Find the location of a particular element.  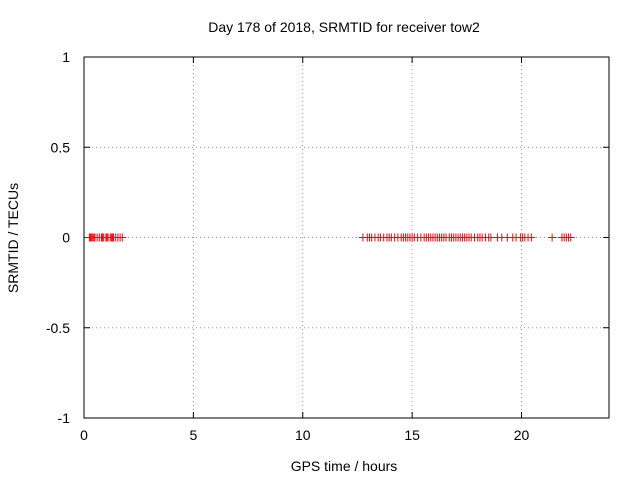

y-tick-label: -1 is located at coordinates (64, 418).